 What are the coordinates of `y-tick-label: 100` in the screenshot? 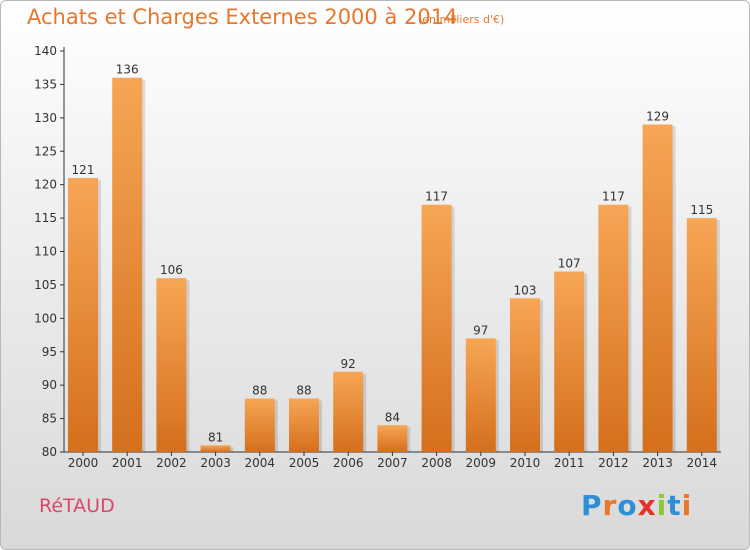 It's located at (45, 318).